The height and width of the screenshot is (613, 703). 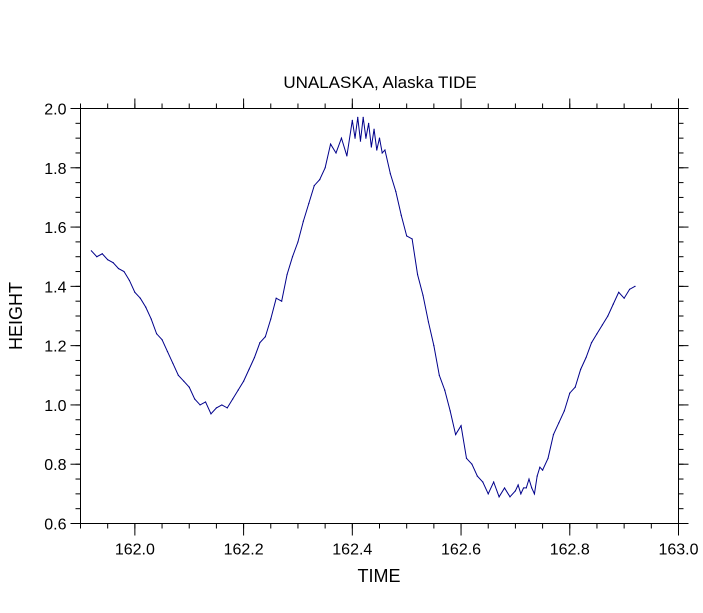 I want to click on x-tick-label: 162.6, so click(x=461, y=550).